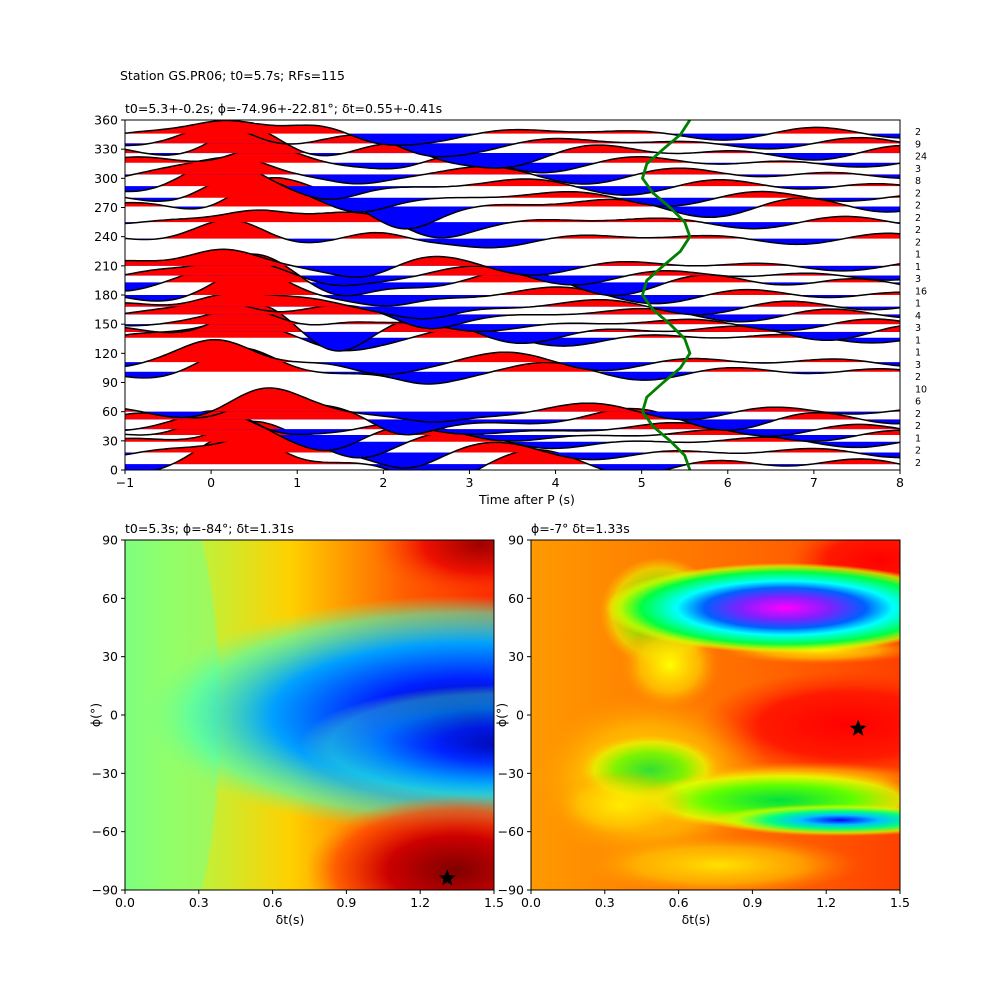 Image resolution: width=1000 pixels, height=1000 pixels. I want to click on x-tick-label: 1.2, so click(420, 902).